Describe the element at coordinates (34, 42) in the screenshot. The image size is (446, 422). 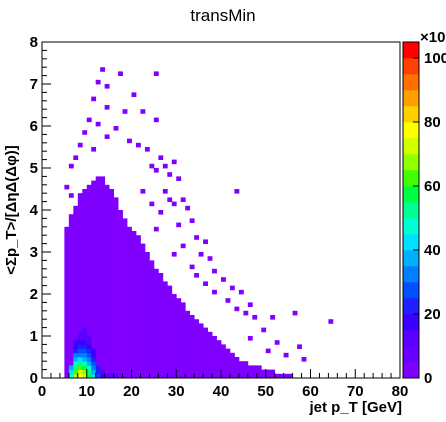
I see `y-tick-label: 8` at that location.